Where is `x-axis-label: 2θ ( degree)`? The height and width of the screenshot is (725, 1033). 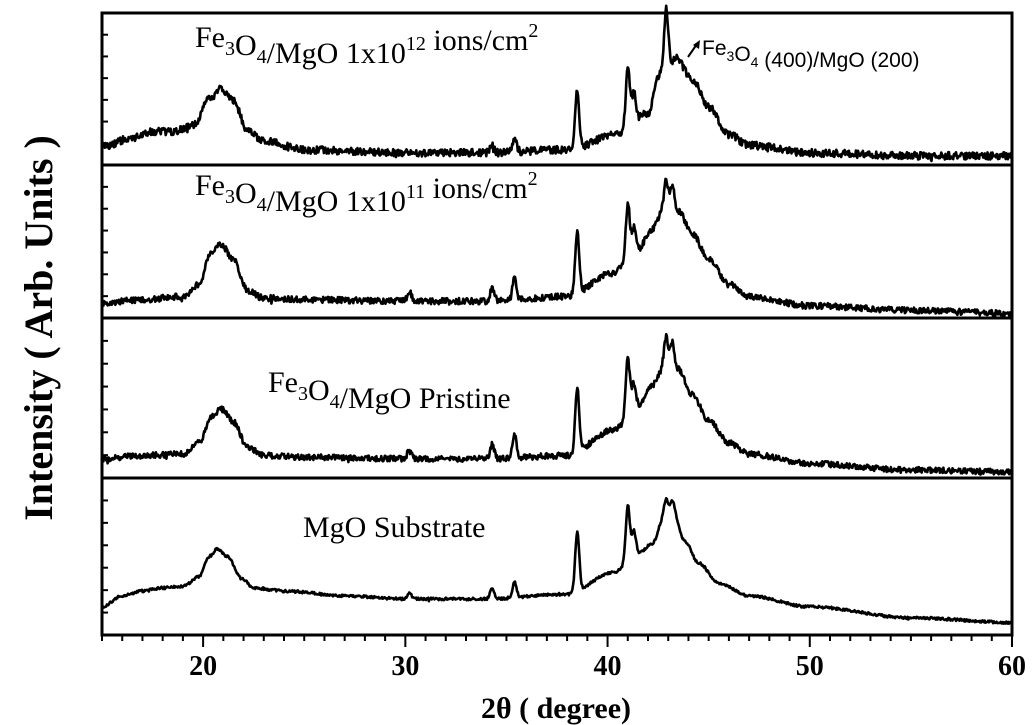 x-axis-label: 2θ ( degree) is located at coordinates (556, 708).